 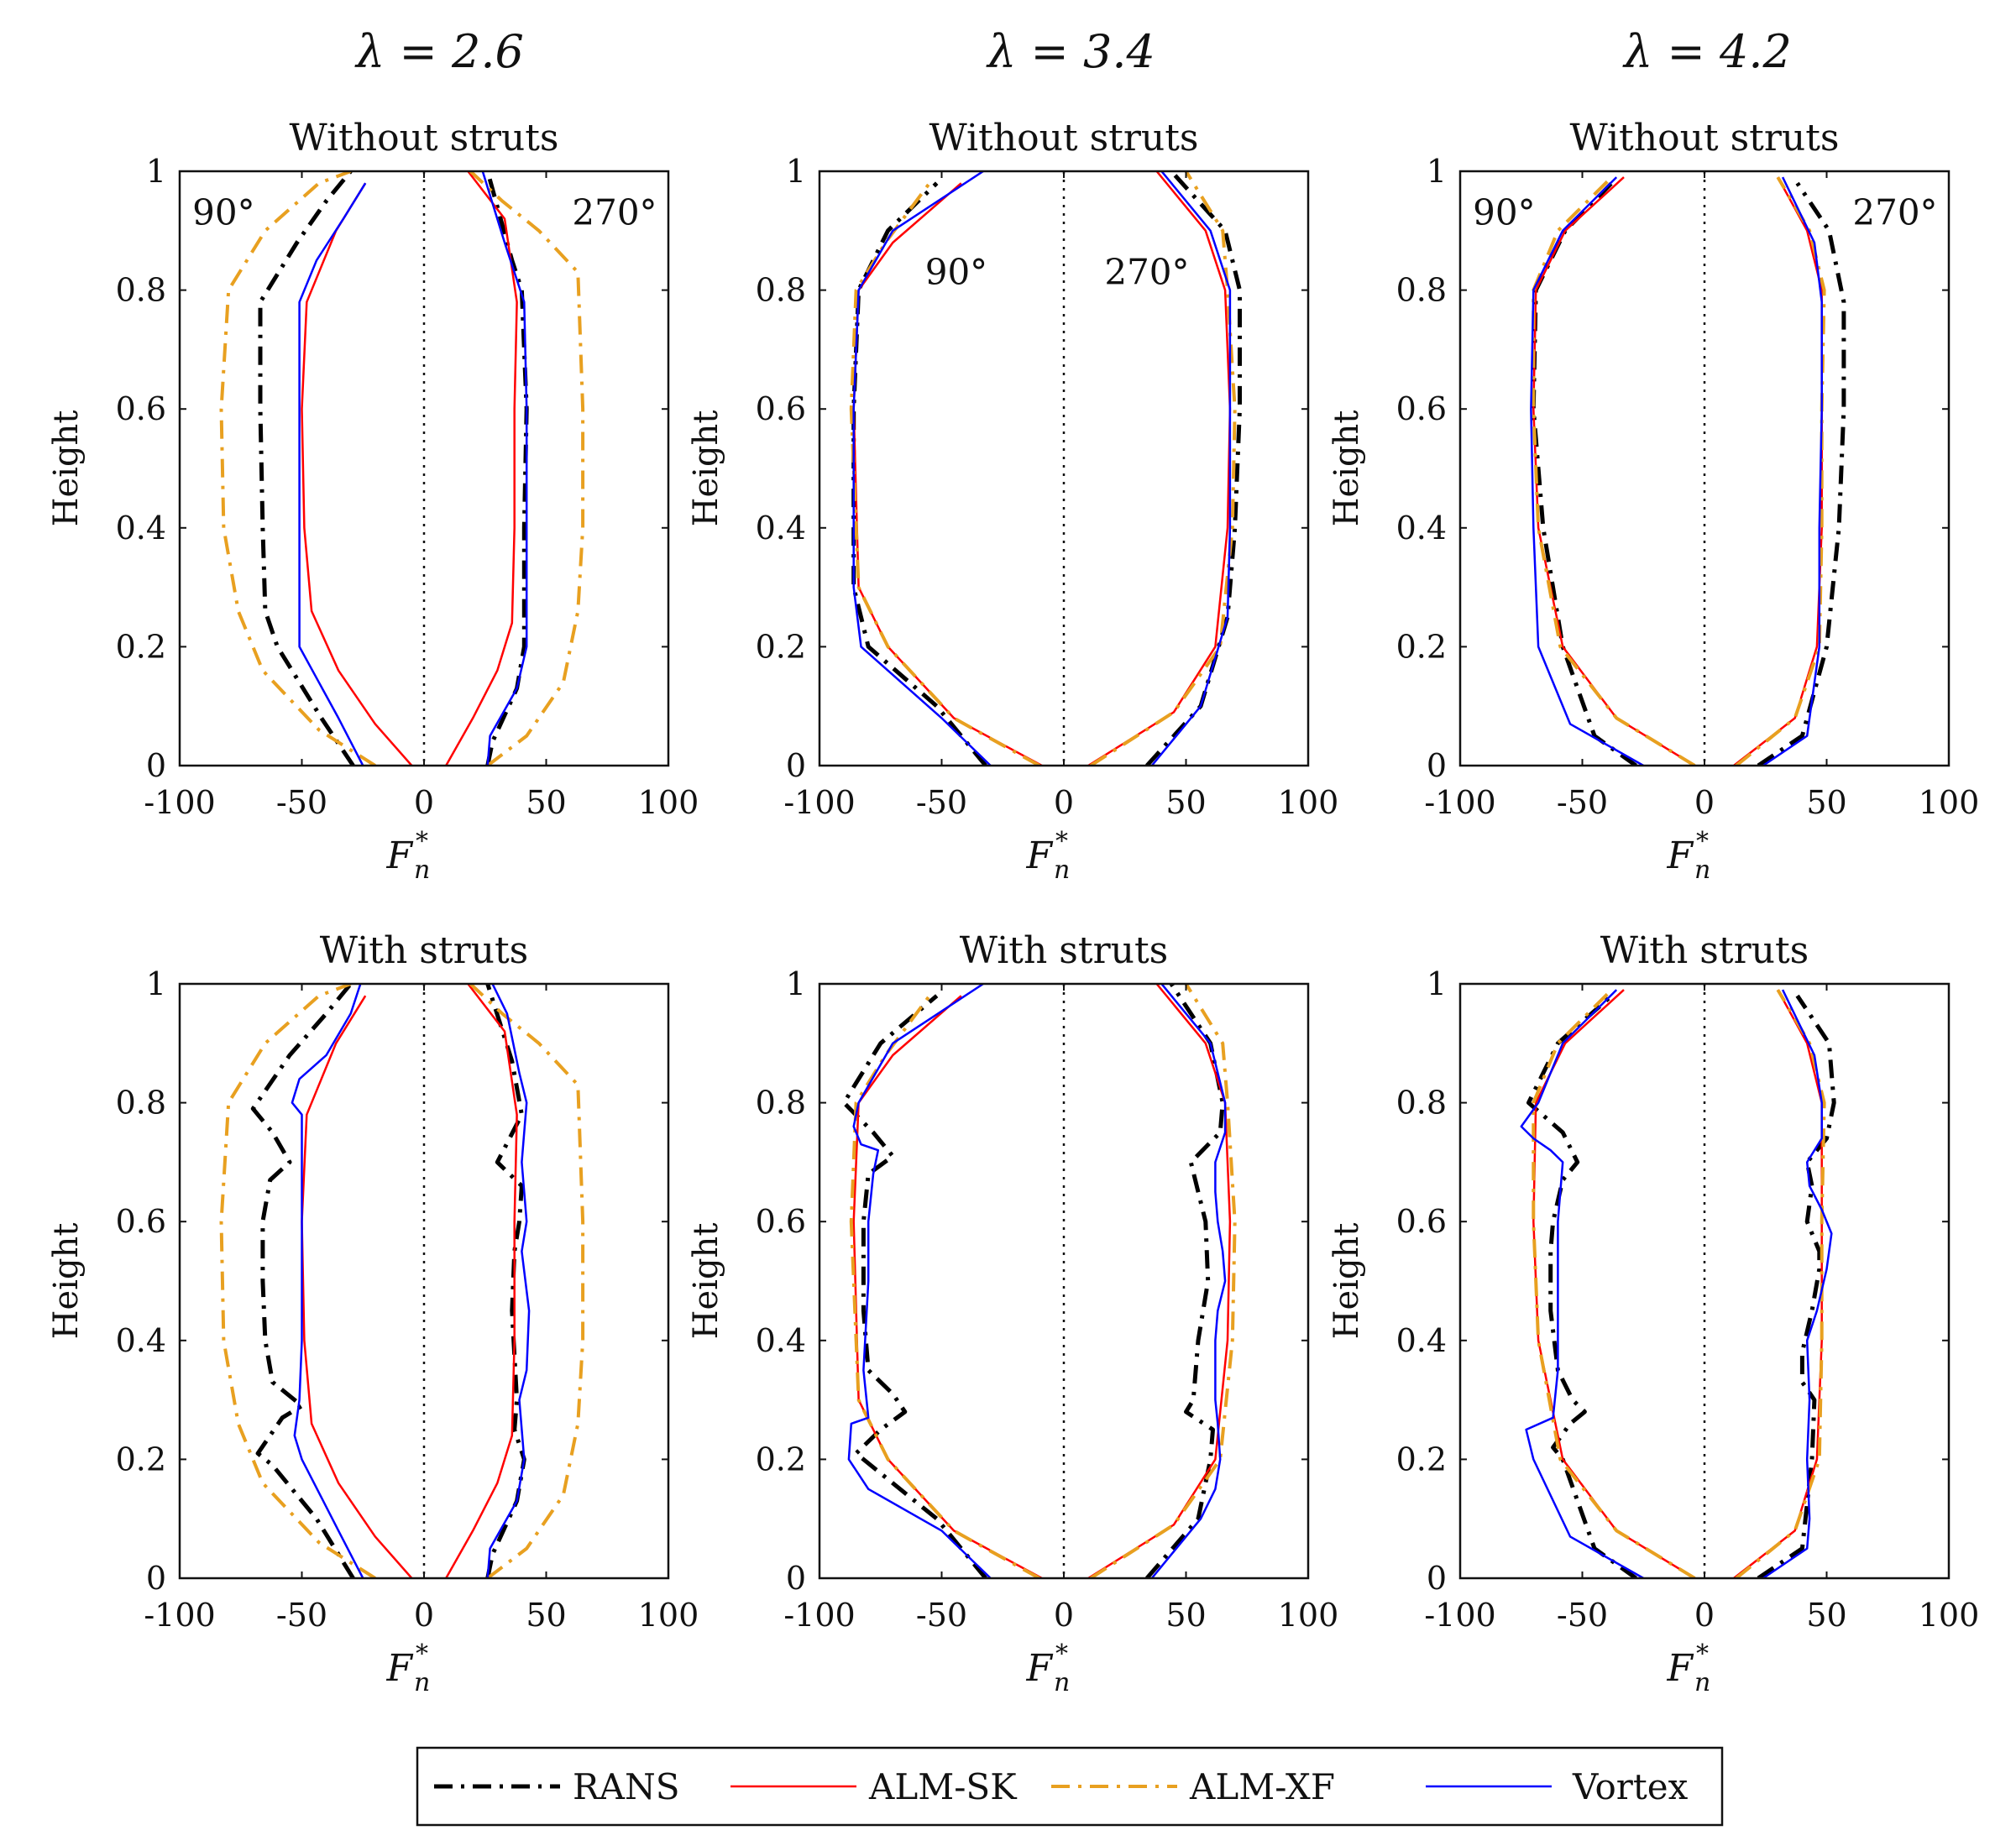 What do you see at coordinates (942, 1615) in the screenshot?
I see `x-tick-label: -50` at bounding box center [942, 1615].